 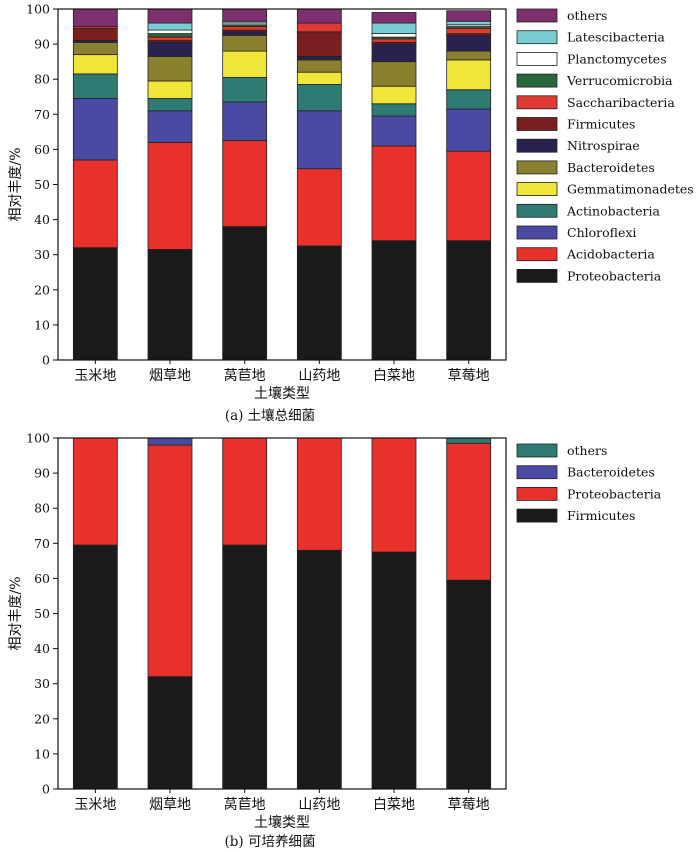 What do you see at coordinates (611, 472) in the screenshot?
I see `legend-label: Bacteroidetes` at bounding box center [611, 472].